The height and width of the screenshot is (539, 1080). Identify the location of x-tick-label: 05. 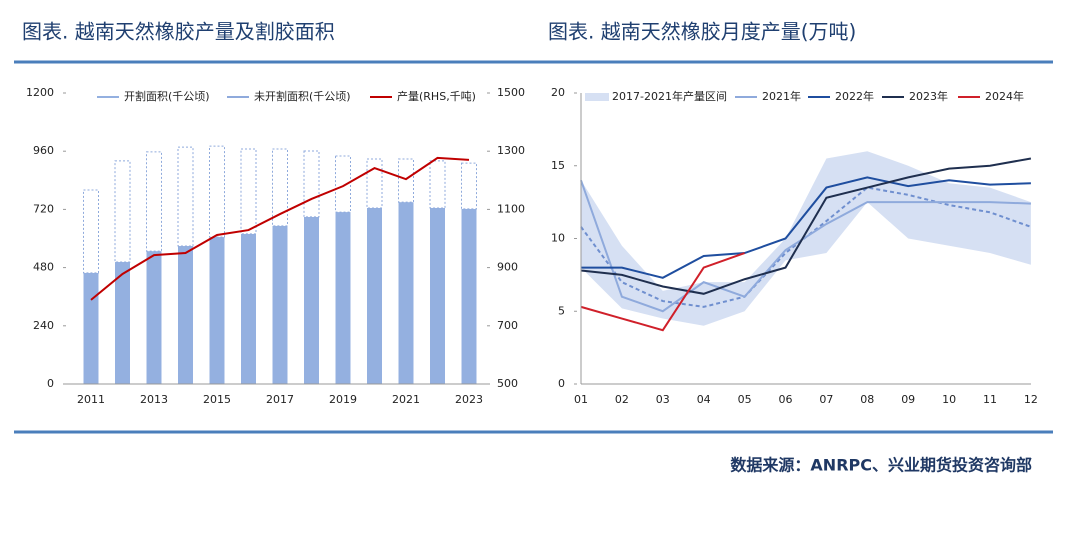
(745, 399).